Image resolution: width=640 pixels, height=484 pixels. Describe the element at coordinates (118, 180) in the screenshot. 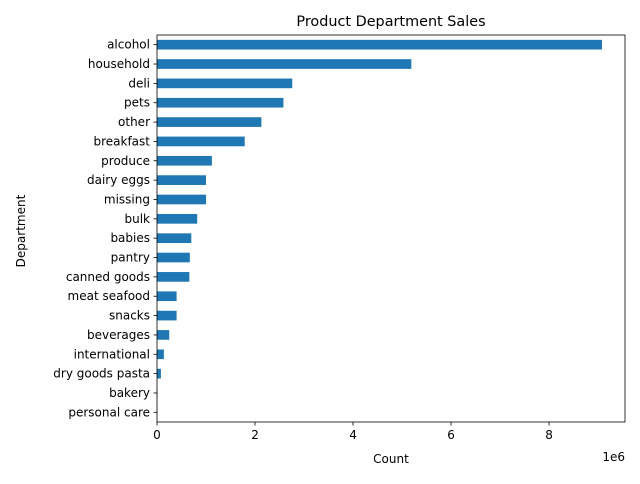

I see `y-tick-label: dairy eggs` at that location.